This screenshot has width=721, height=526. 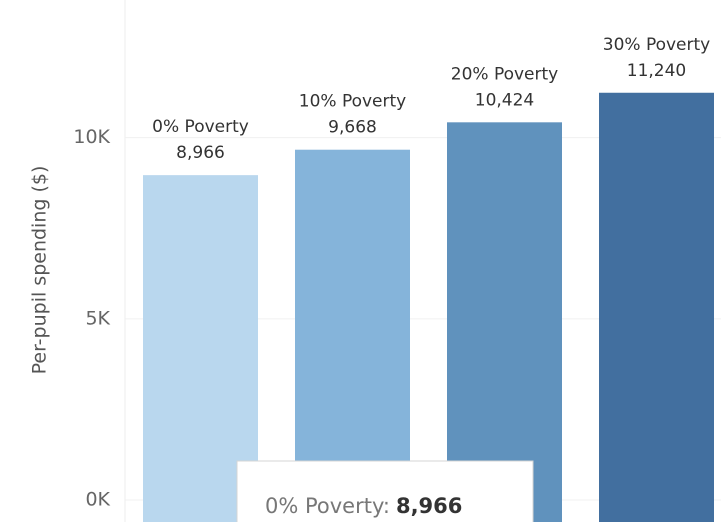 I want to click on category-label: 20% Poverty, so click(x=504, y=74).